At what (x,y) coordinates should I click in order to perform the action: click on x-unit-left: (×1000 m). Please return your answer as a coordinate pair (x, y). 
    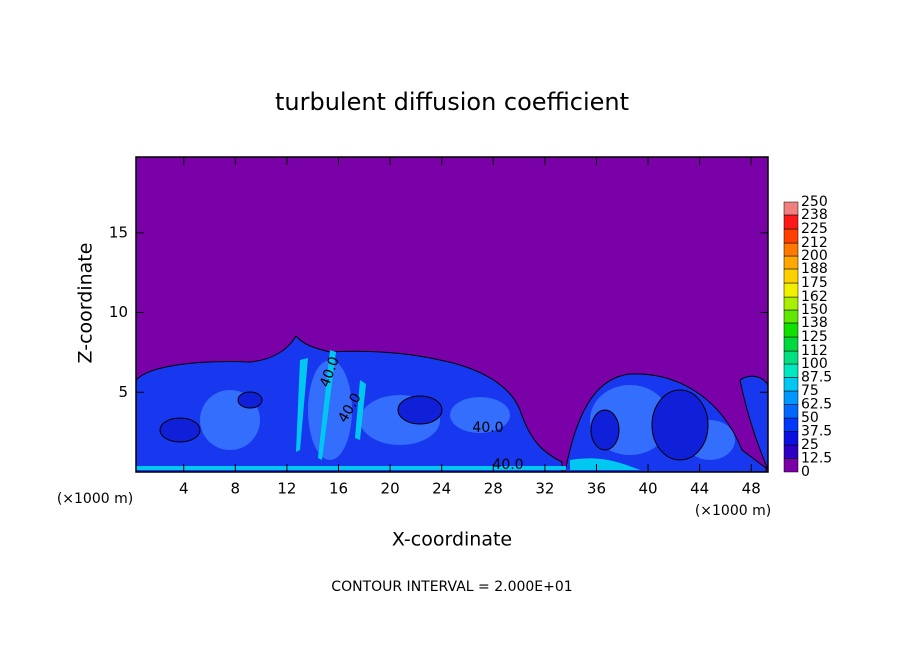
    Looking at the image, I should click on (95, 499).